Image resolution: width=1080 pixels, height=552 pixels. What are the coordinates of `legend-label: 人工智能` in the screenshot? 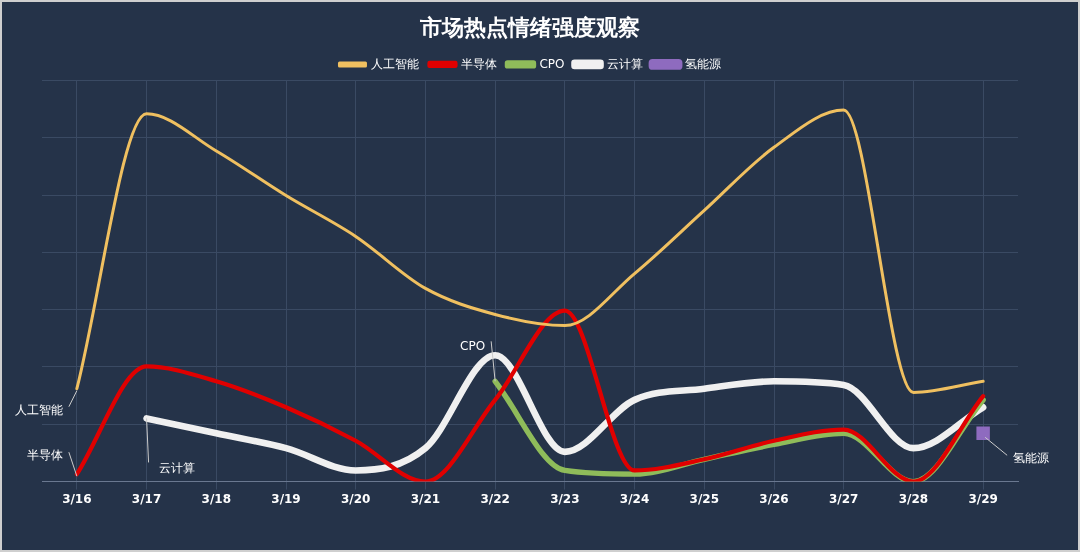 It's located at (395, 63).